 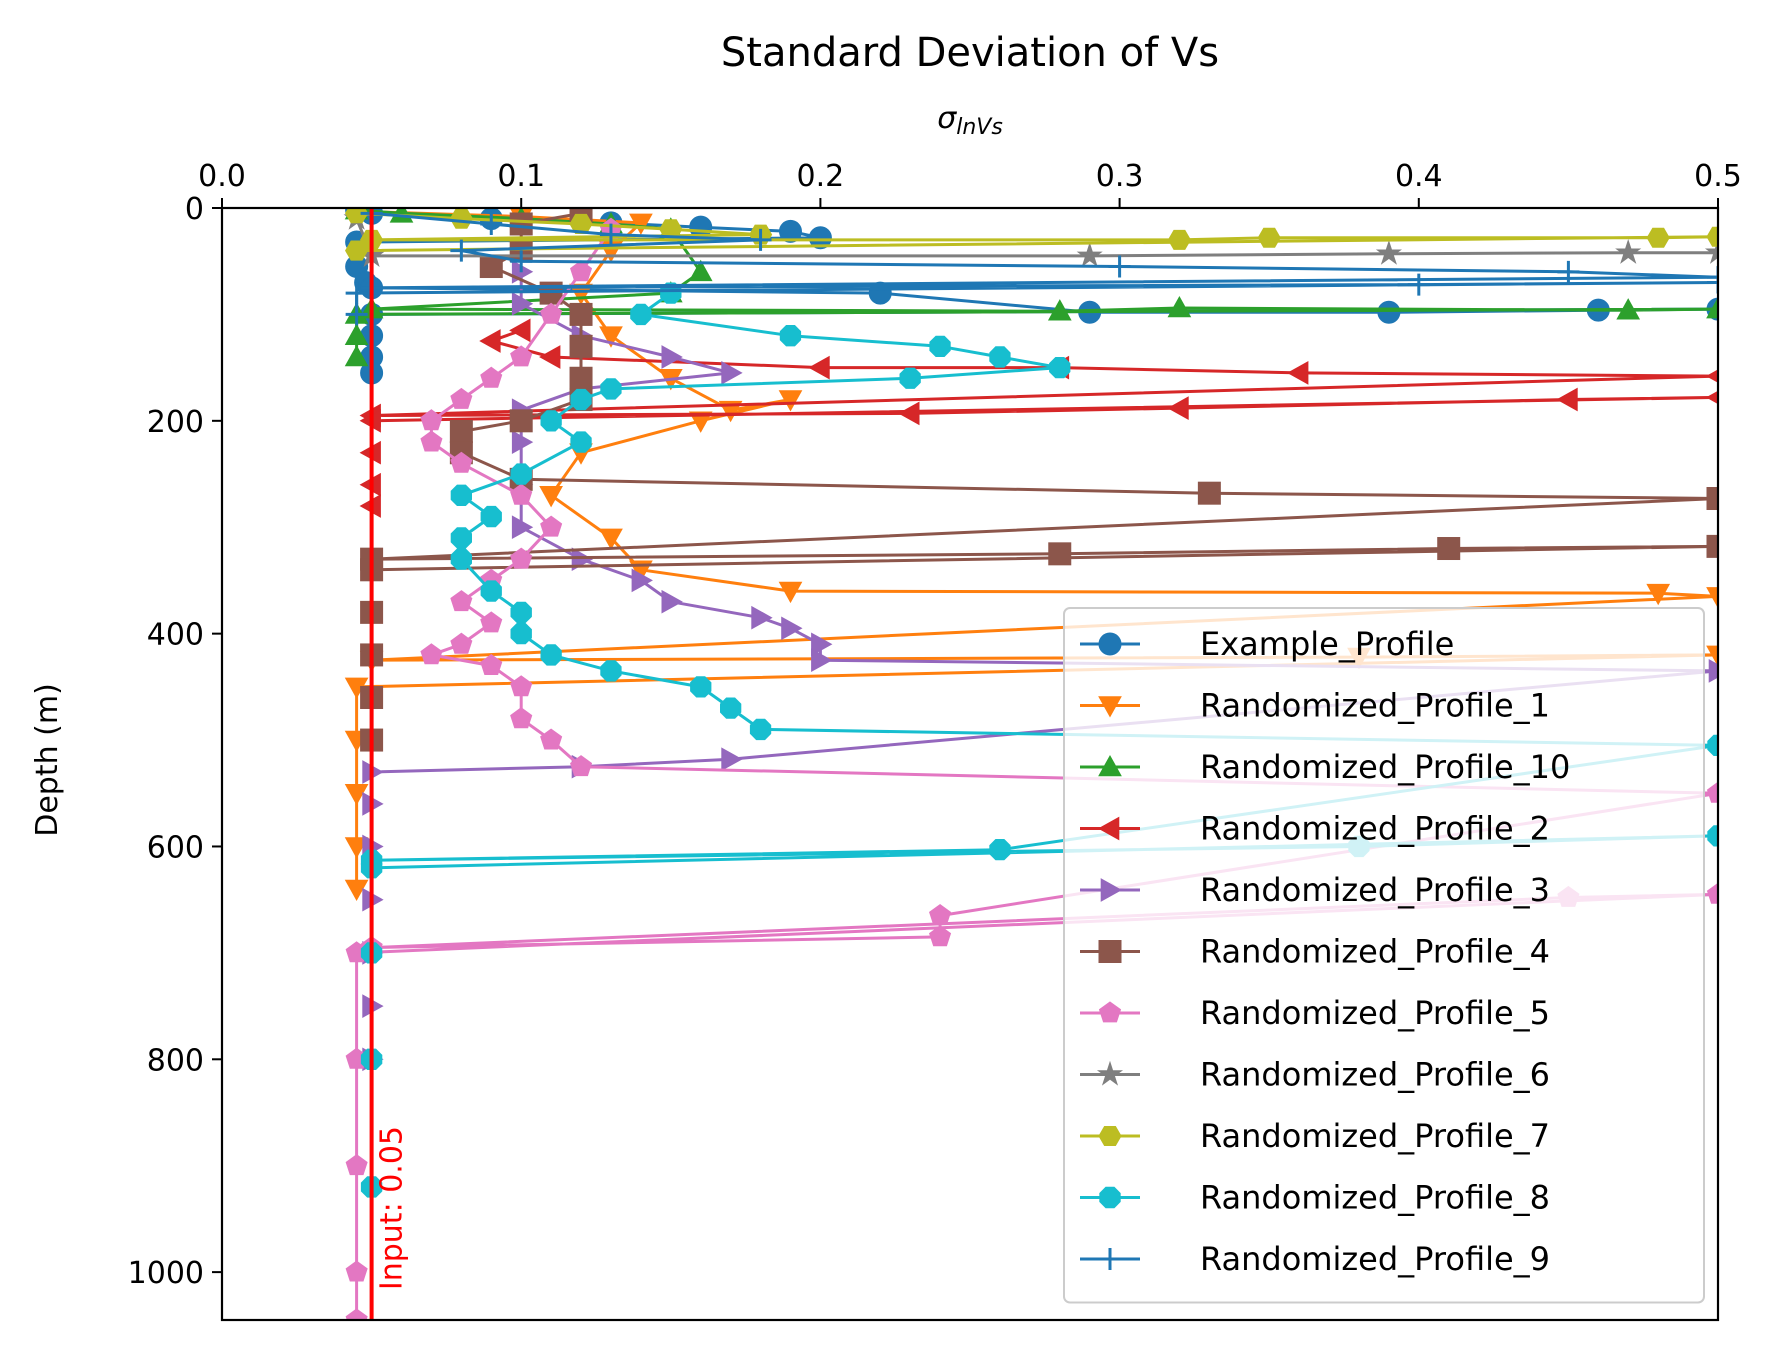 What do you see at coordinates (47, 760) in the screenshot?
I see `y-axis-label: Depth (m)` at bounding box center [47, 760].